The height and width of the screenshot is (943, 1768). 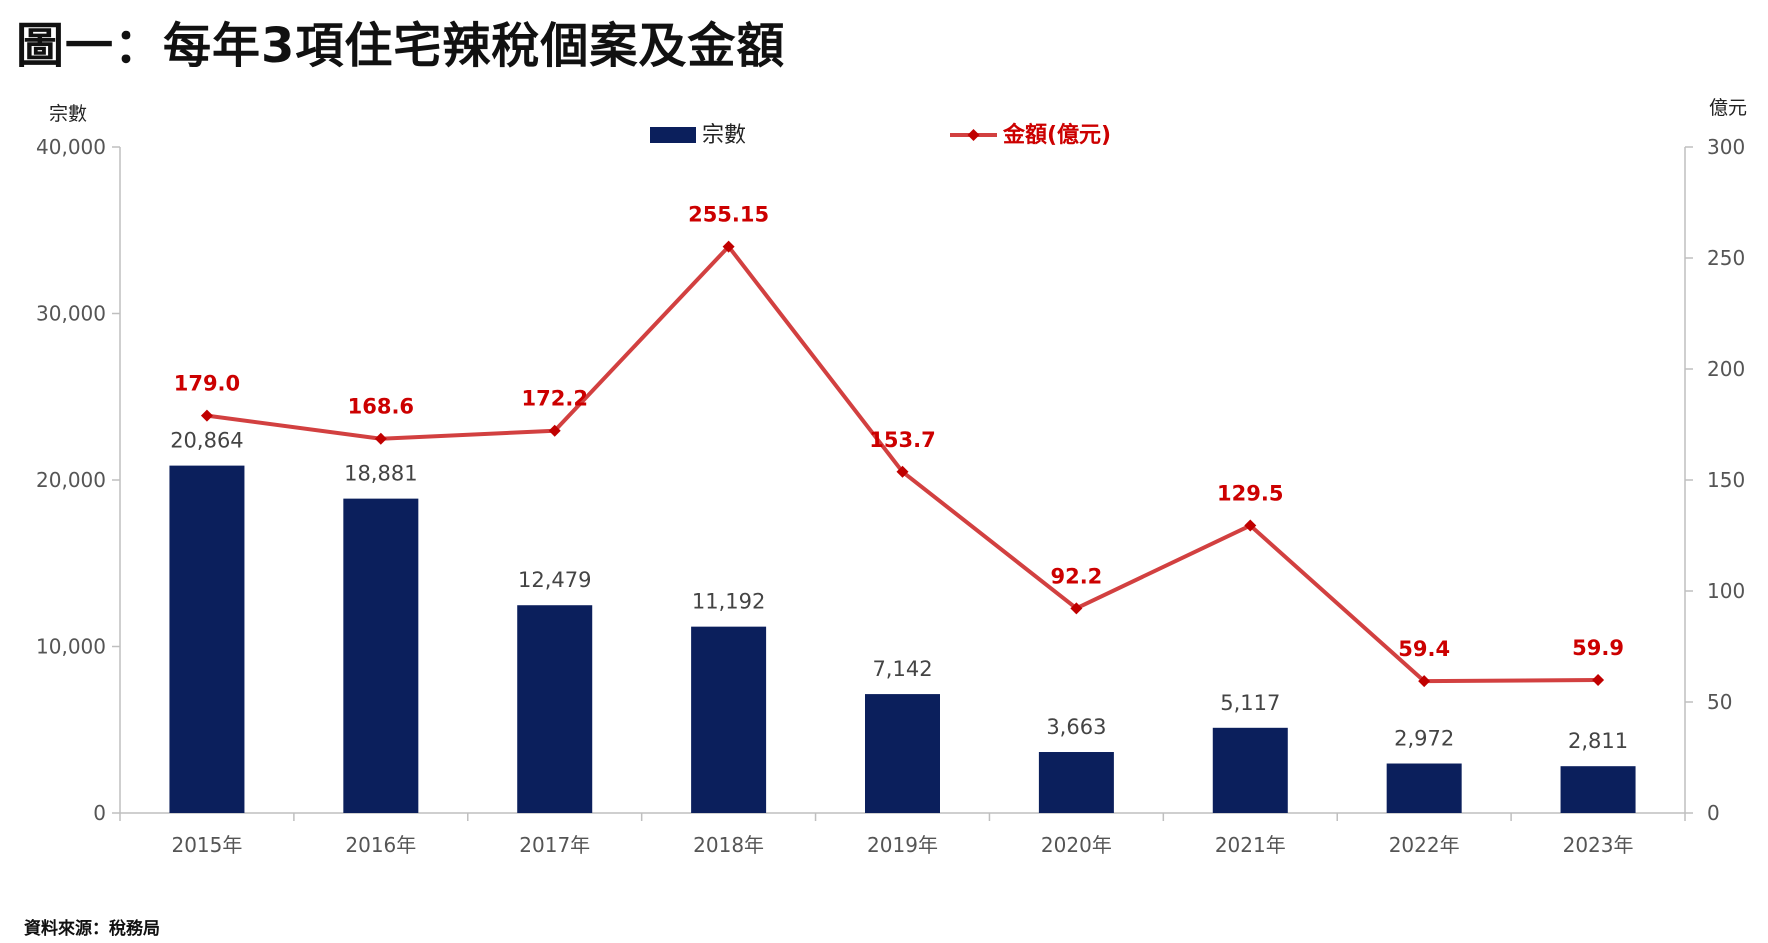 I want to click on bar-value-label: 2,811, so click(x=1598, y=741).